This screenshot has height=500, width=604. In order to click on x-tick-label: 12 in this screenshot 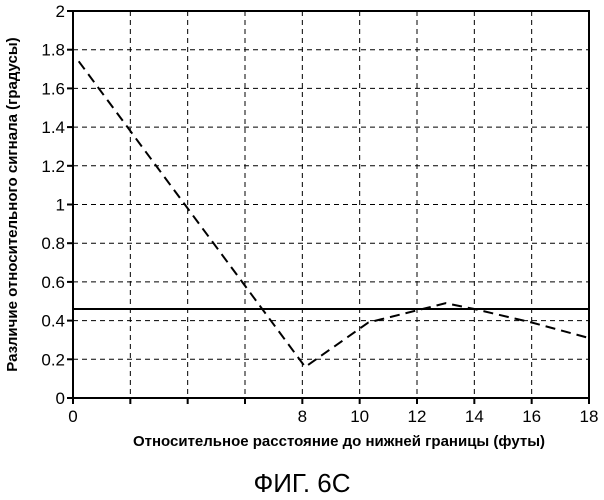, I will do `click(417, 416)`.